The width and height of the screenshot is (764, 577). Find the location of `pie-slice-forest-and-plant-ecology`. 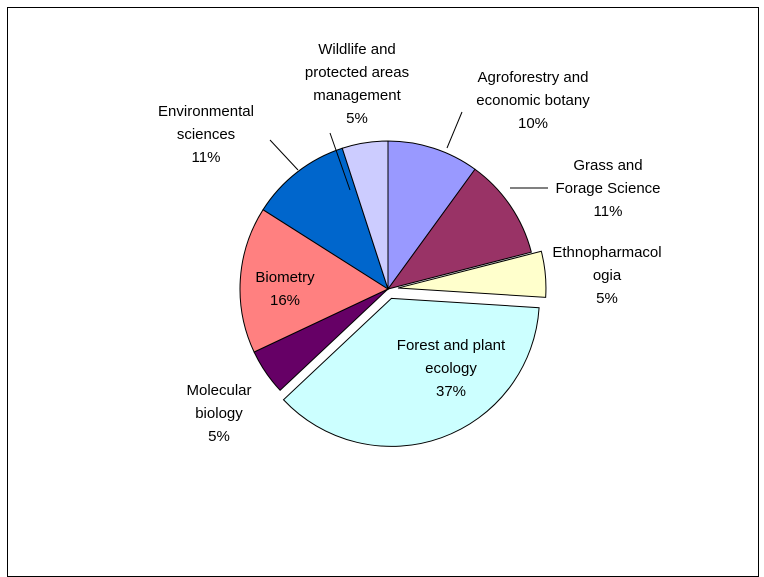

pie-slice-forest-and-plant-ecology is located at coordinates (411, 372).